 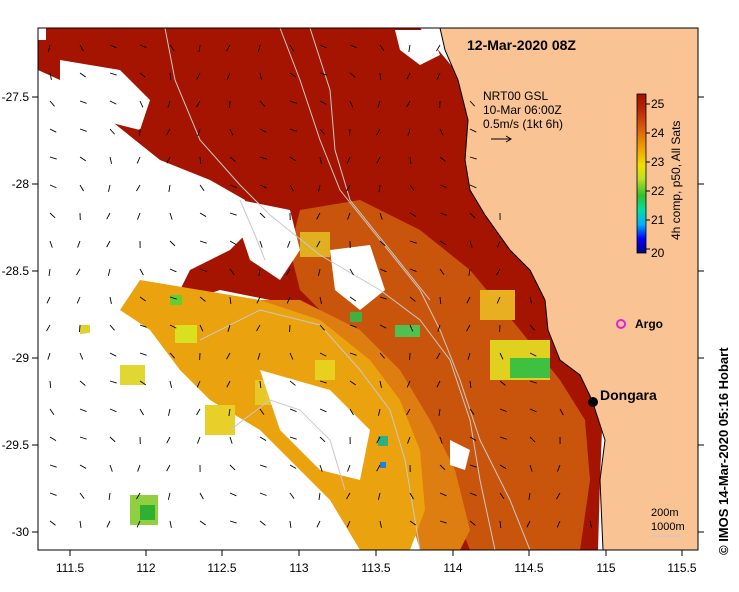 What do you see at coordinates (639, 324) in the screenshot?
I see `argo-float: Argo` at bounding box center [639, 324].